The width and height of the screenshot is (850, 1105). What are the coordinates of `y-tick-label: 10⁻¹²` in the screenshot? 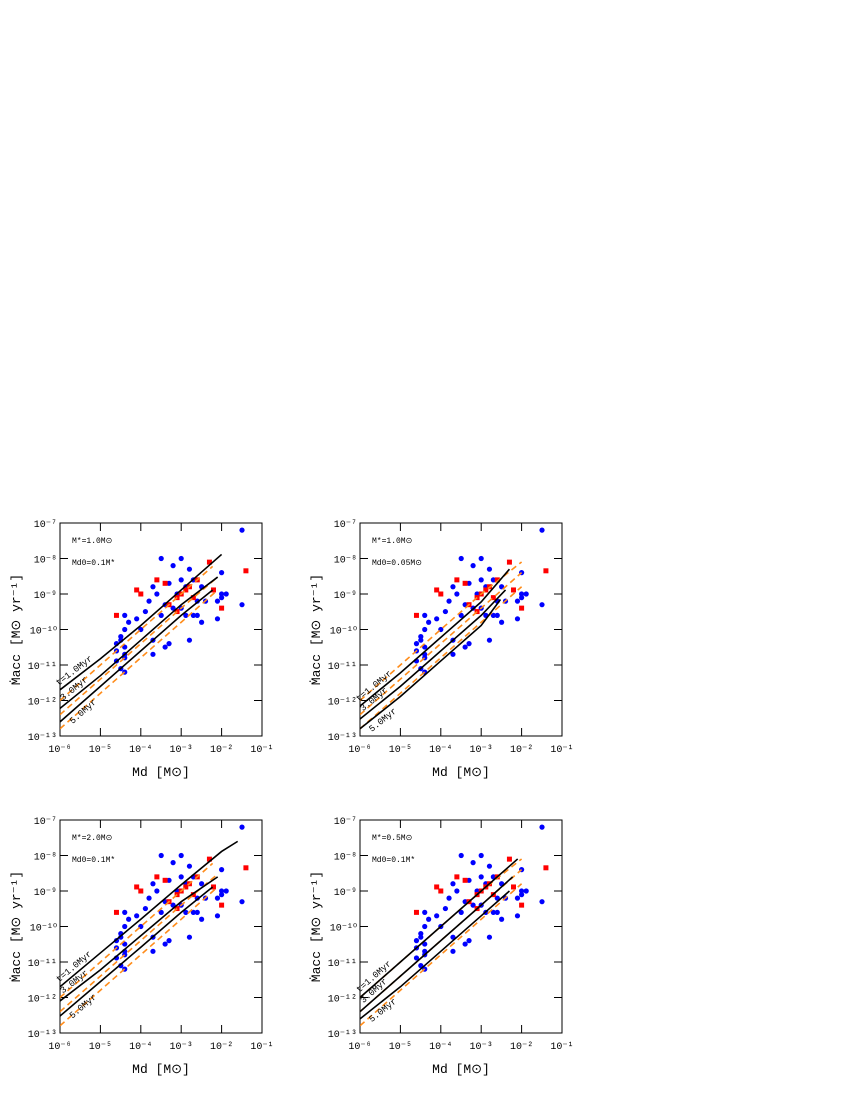 It's located at (42, 1000).